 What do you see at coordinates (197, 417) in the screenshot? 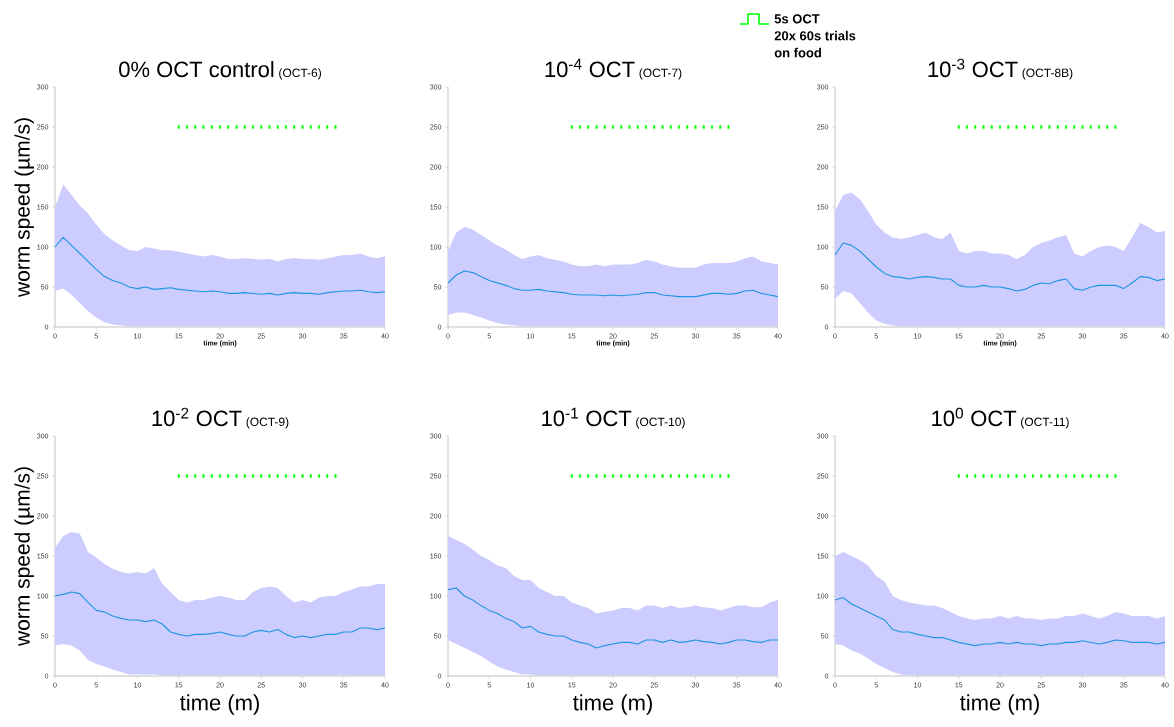
I see `chart-title: 10$^{-2}$ OCT` at bounding box center [197, 417].